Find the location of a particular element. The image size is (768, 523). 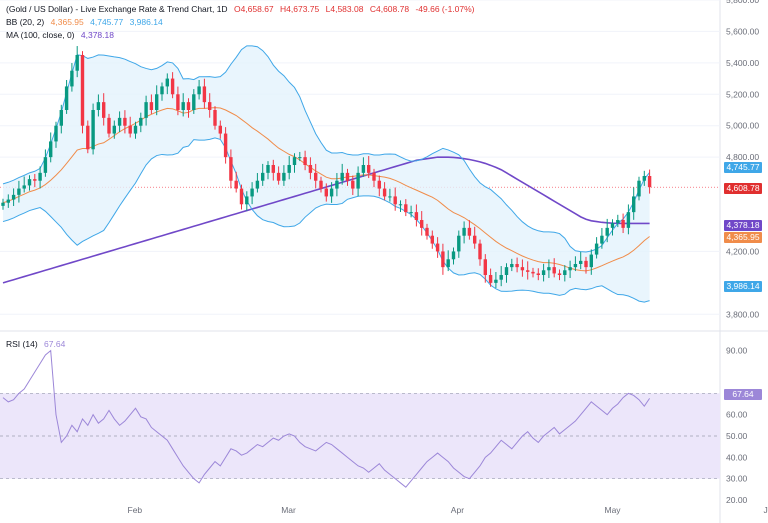

rsi-price-tag: 67.64 is located at coordinates (743, 394).